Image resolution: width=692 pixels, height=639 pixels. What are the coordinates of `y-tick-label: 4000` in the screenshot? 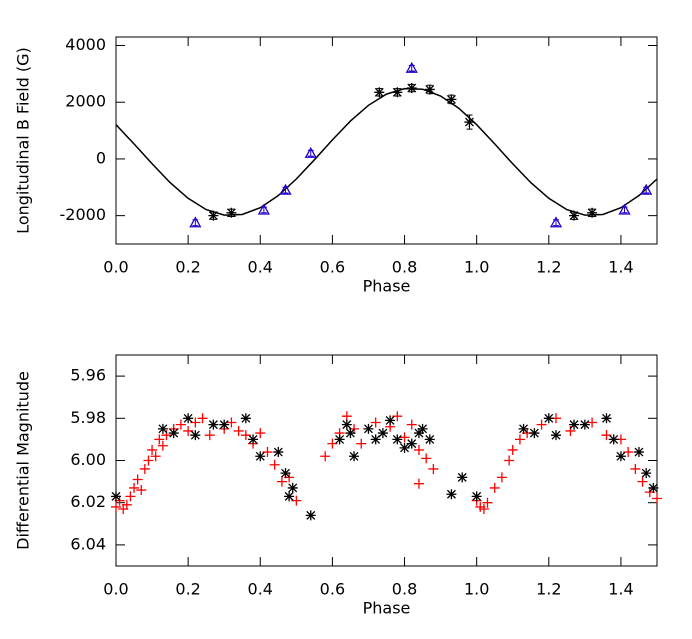 It's located at (85, 44).